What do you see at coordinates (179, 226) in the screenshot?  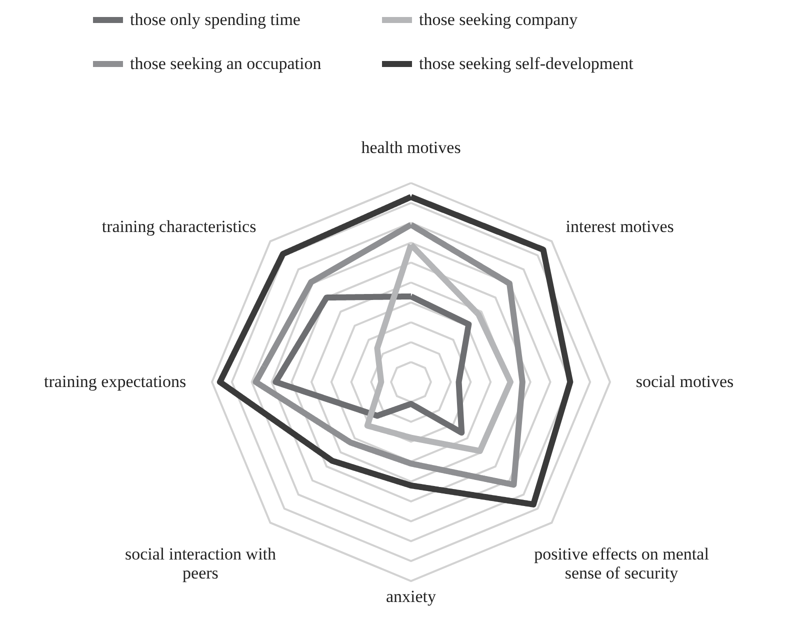 I see `spoke-label: training characteristics` at bounding box center [179, 226].